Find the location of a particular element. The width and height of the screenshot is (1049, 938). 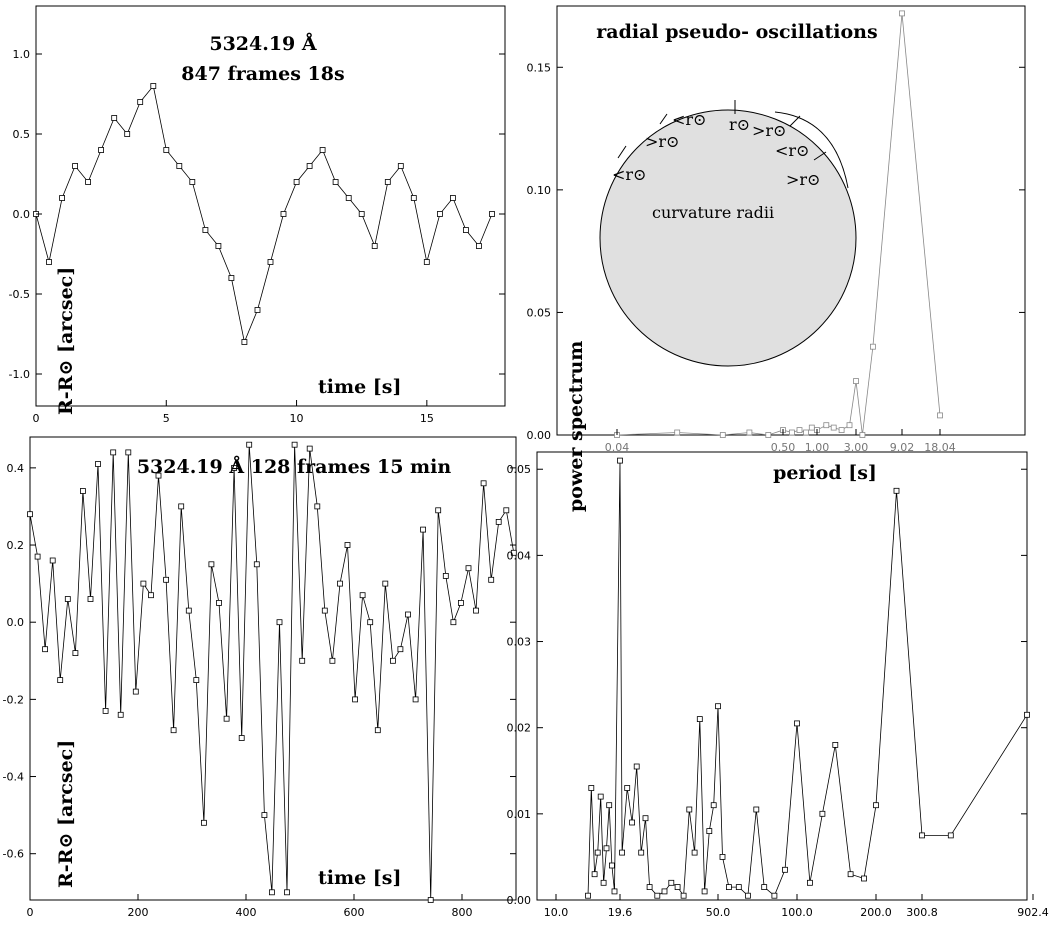

y-tick-label: 1.0 is located at coordinates (22, 54).